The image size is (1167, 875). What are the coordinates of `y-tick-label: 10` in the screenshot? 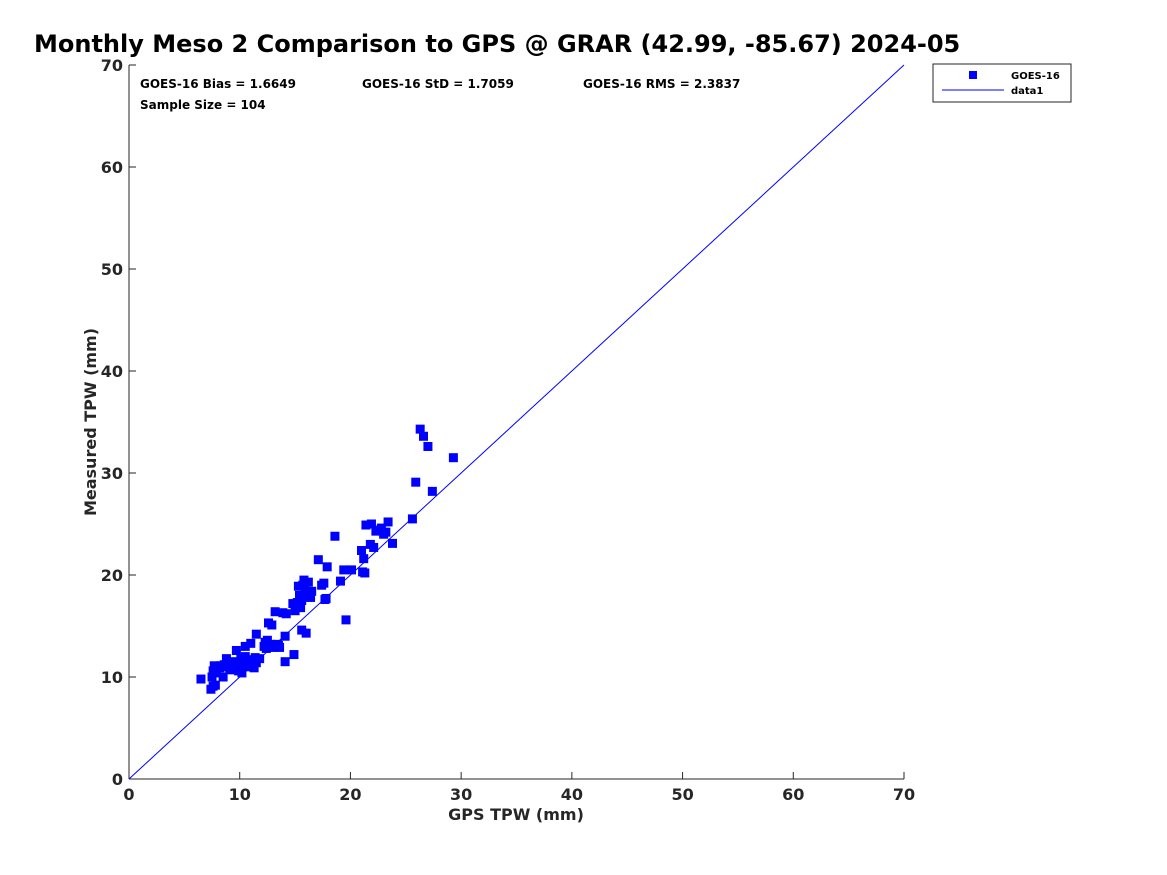 It's located at (112, 677).